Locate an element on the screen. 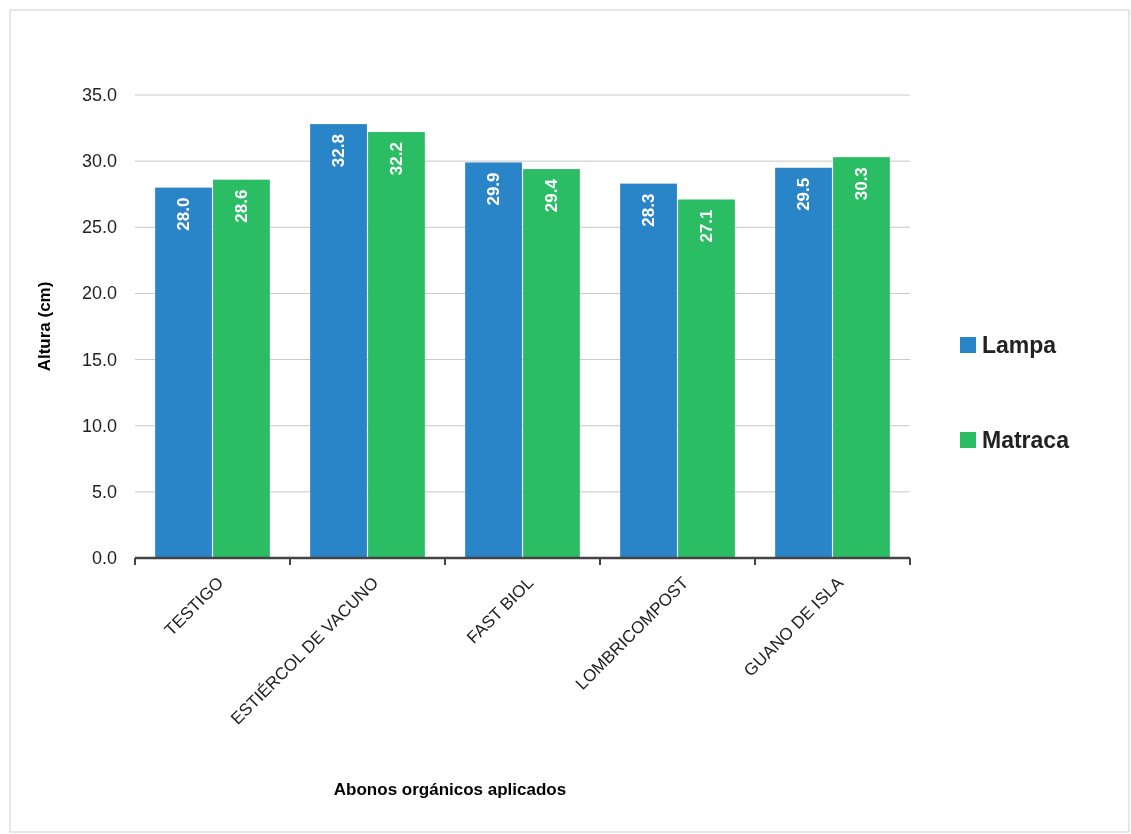 The width and height of the screenshot is (1131, 834). y-tick-label: 15.0 is located at coordinates (99, 359).